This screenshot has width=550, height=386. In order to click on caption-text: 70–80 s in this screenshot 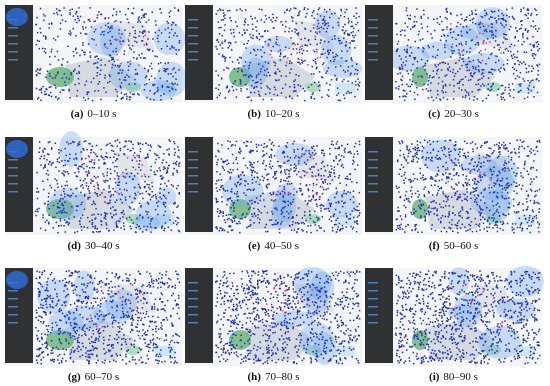, I will do `click(282, 377)`.